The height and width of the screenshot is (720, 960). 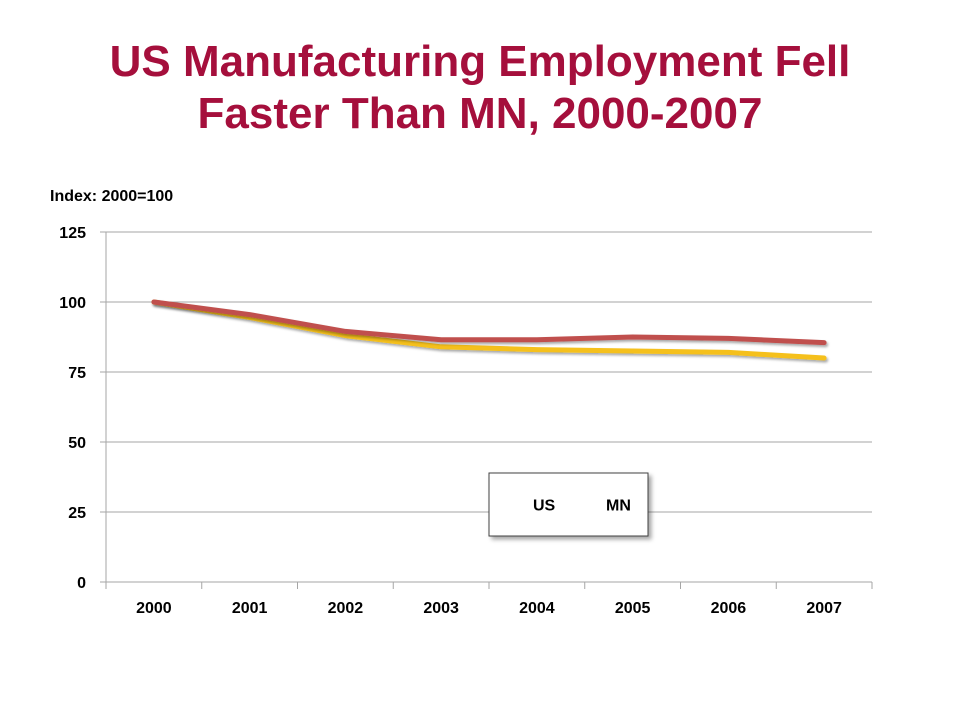 I want to click on y-tick-label: 25, so click(x=77, y=513).